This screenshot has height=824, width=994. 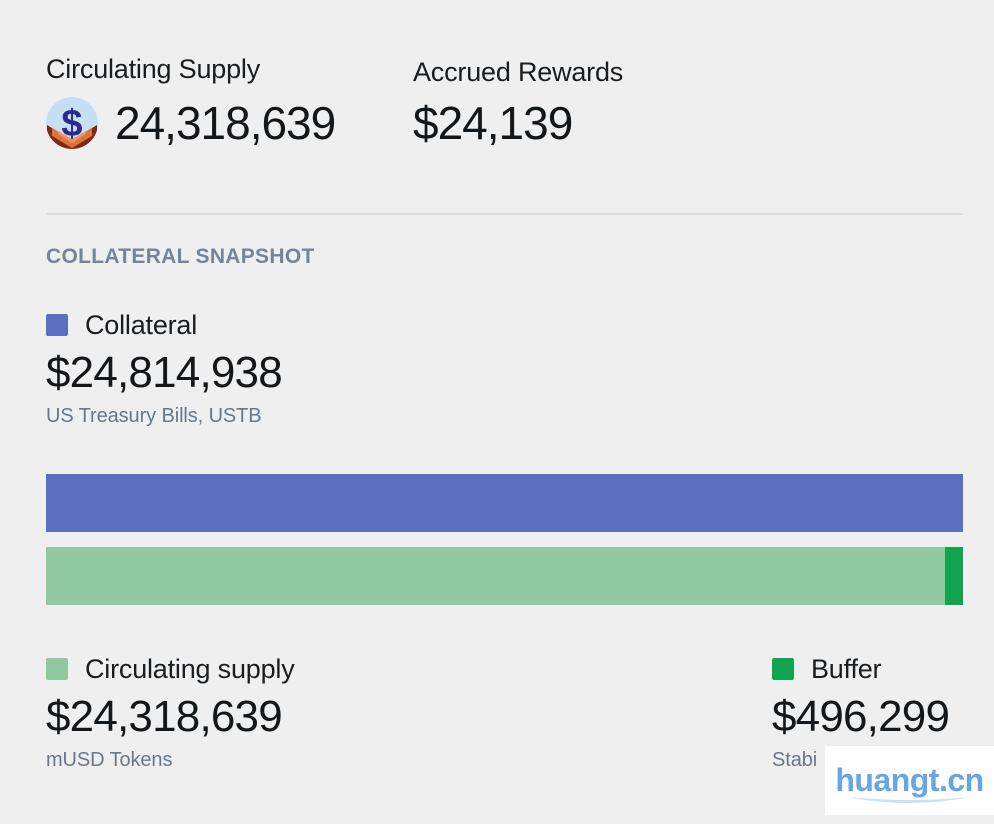 What do you see at coordinates (154, 416) in the screenshot?
I see `collateral-sublabel: US Treasury Bills, USTB` at bounding box center [154, 416].